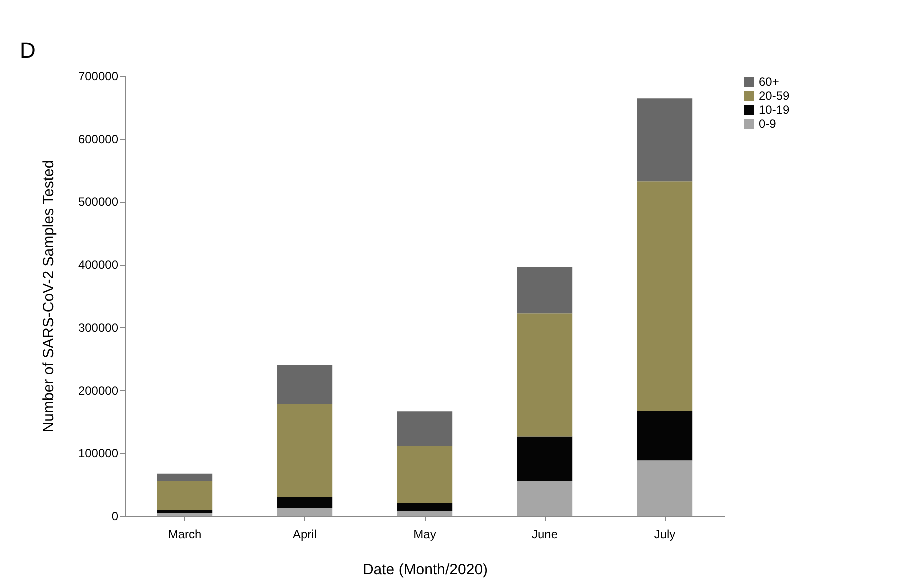 The width and height of the screenshot is (922, 586). Describe the element at coordinates (425, 570) in the screenshot. I see `x-axis-title: Date (Month/2020)` at that location.